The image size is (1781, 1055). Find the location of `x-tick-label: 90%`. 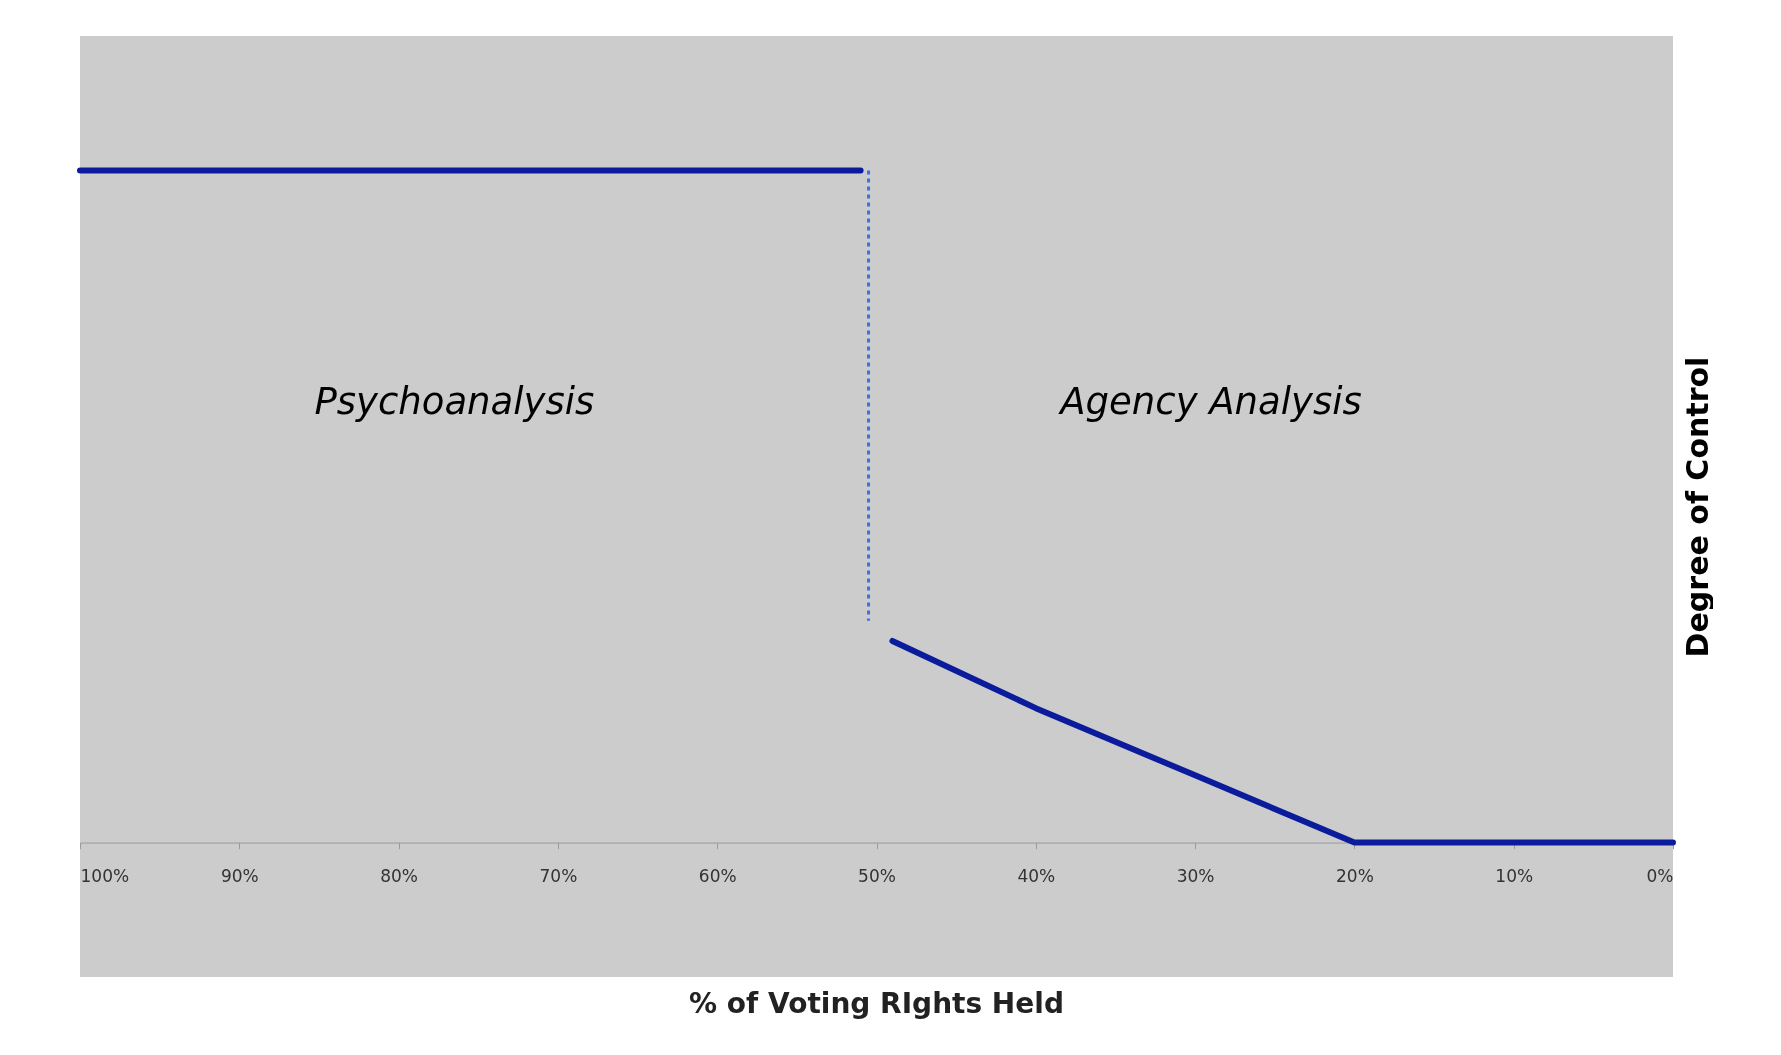

x-tick-label: 90% is located at coordinates (239, 876).